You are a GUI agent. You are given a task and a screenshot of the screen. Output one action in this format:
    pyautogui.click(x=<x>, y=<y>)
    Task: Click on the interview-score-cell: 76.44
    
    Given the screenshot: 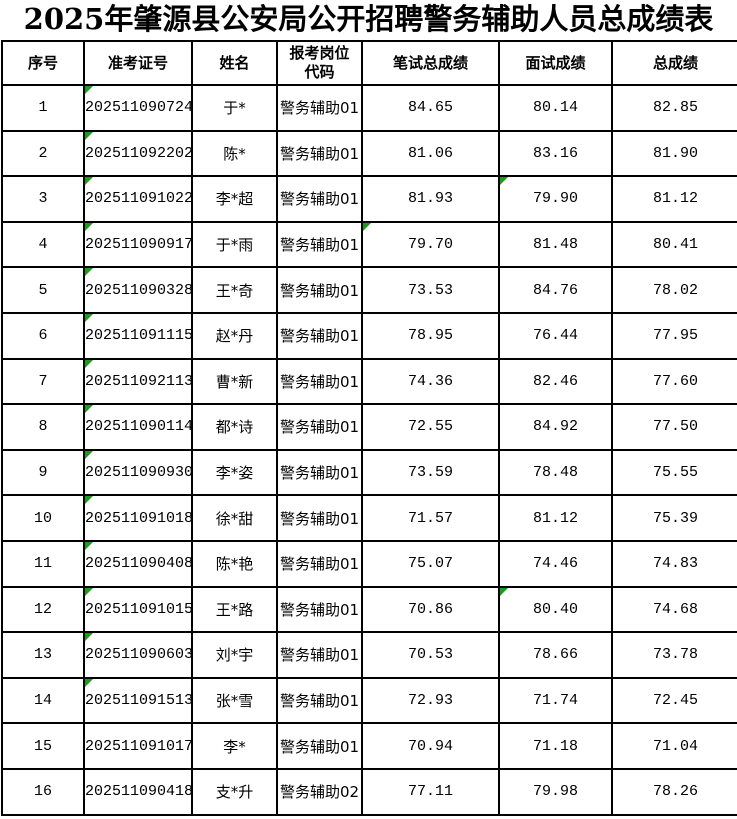 What is the action you would take?
    pyautogui.click(x=555, y=335)
    